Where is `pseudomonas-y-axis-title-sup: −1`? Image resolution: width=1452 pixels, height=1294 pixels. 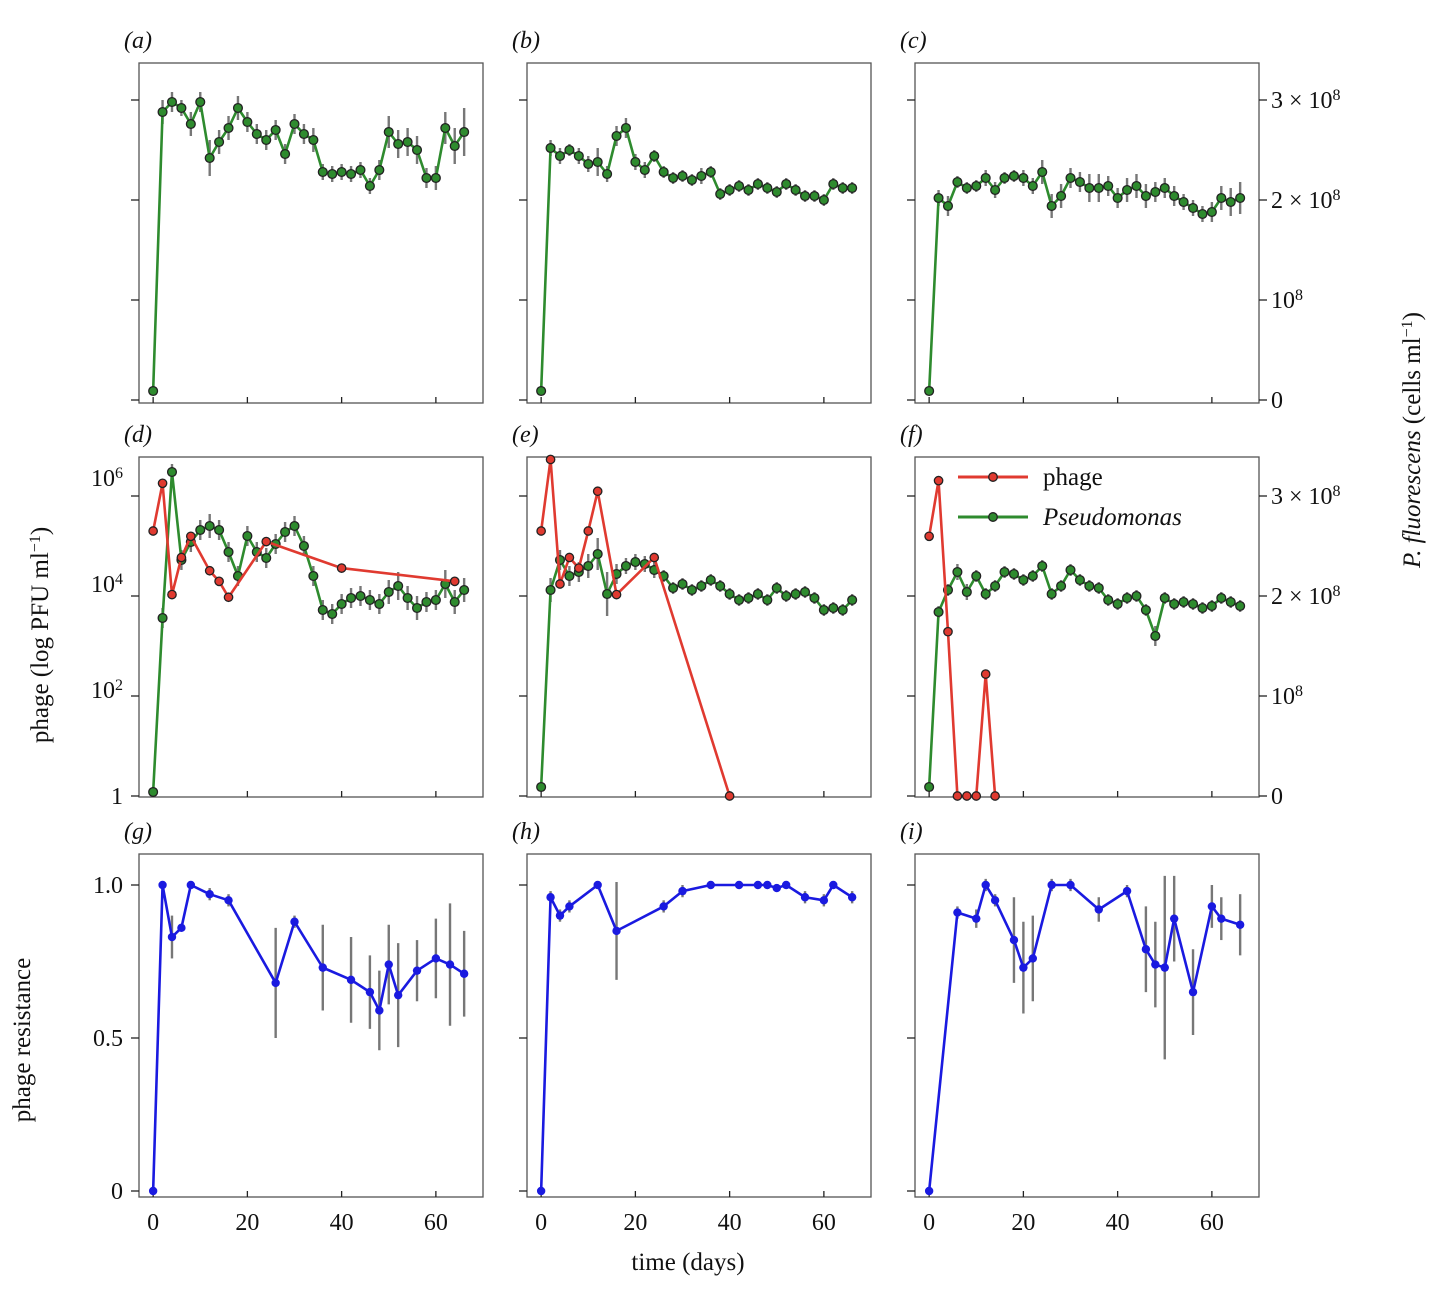
pseudomonas-y-axis-title-sup: −1 is located at coordinates (1407, 328).